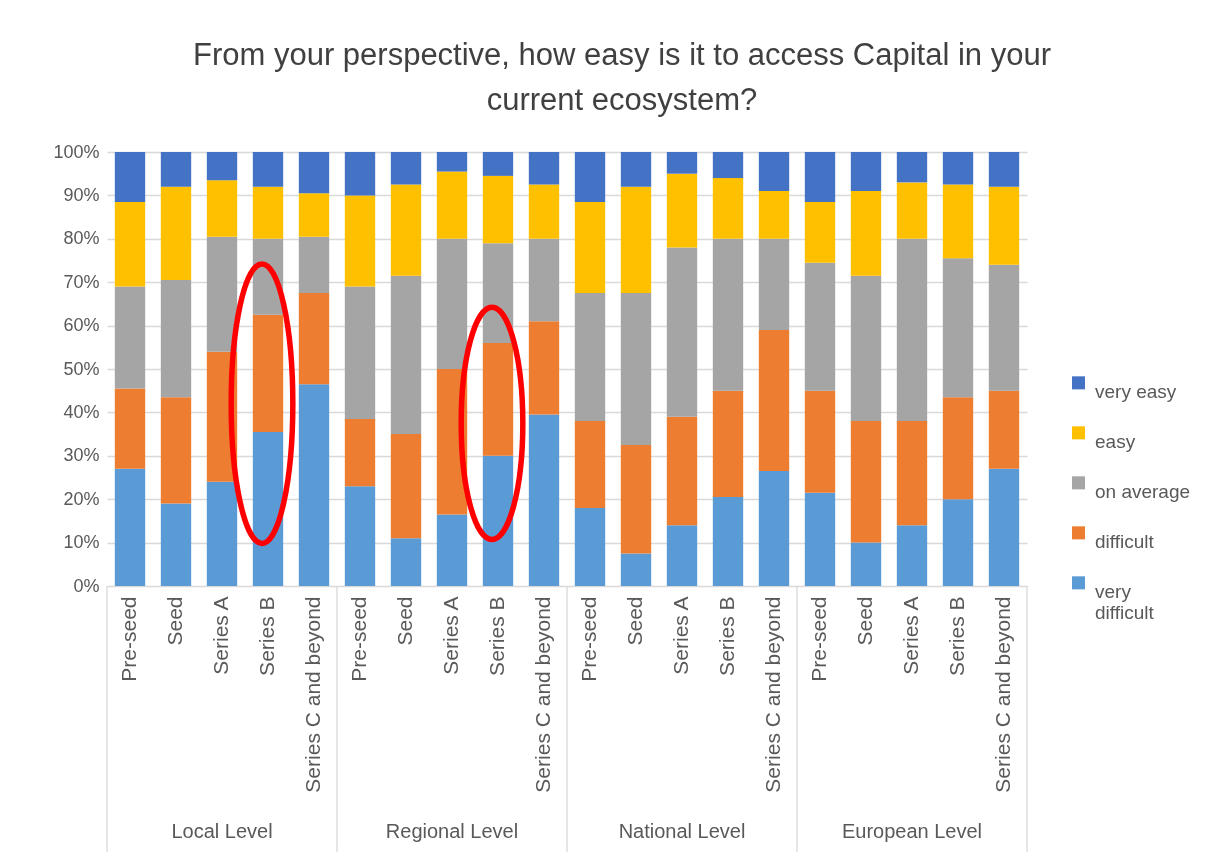 Image resolution: width=1214 pixels, height=852 pixels. I want to click on text: Local Level, so click(222, 831).